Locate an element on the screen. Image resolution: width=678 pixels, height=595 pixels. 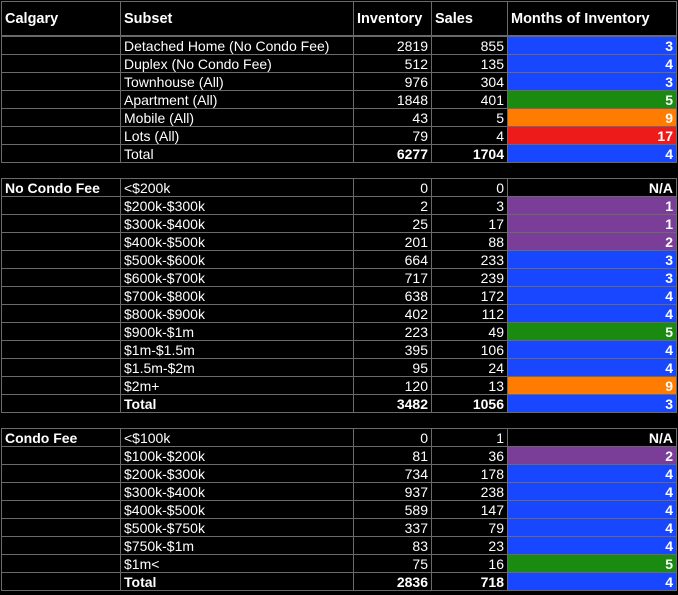
header-inventory: Inventory is located at coordinates (392, 18).